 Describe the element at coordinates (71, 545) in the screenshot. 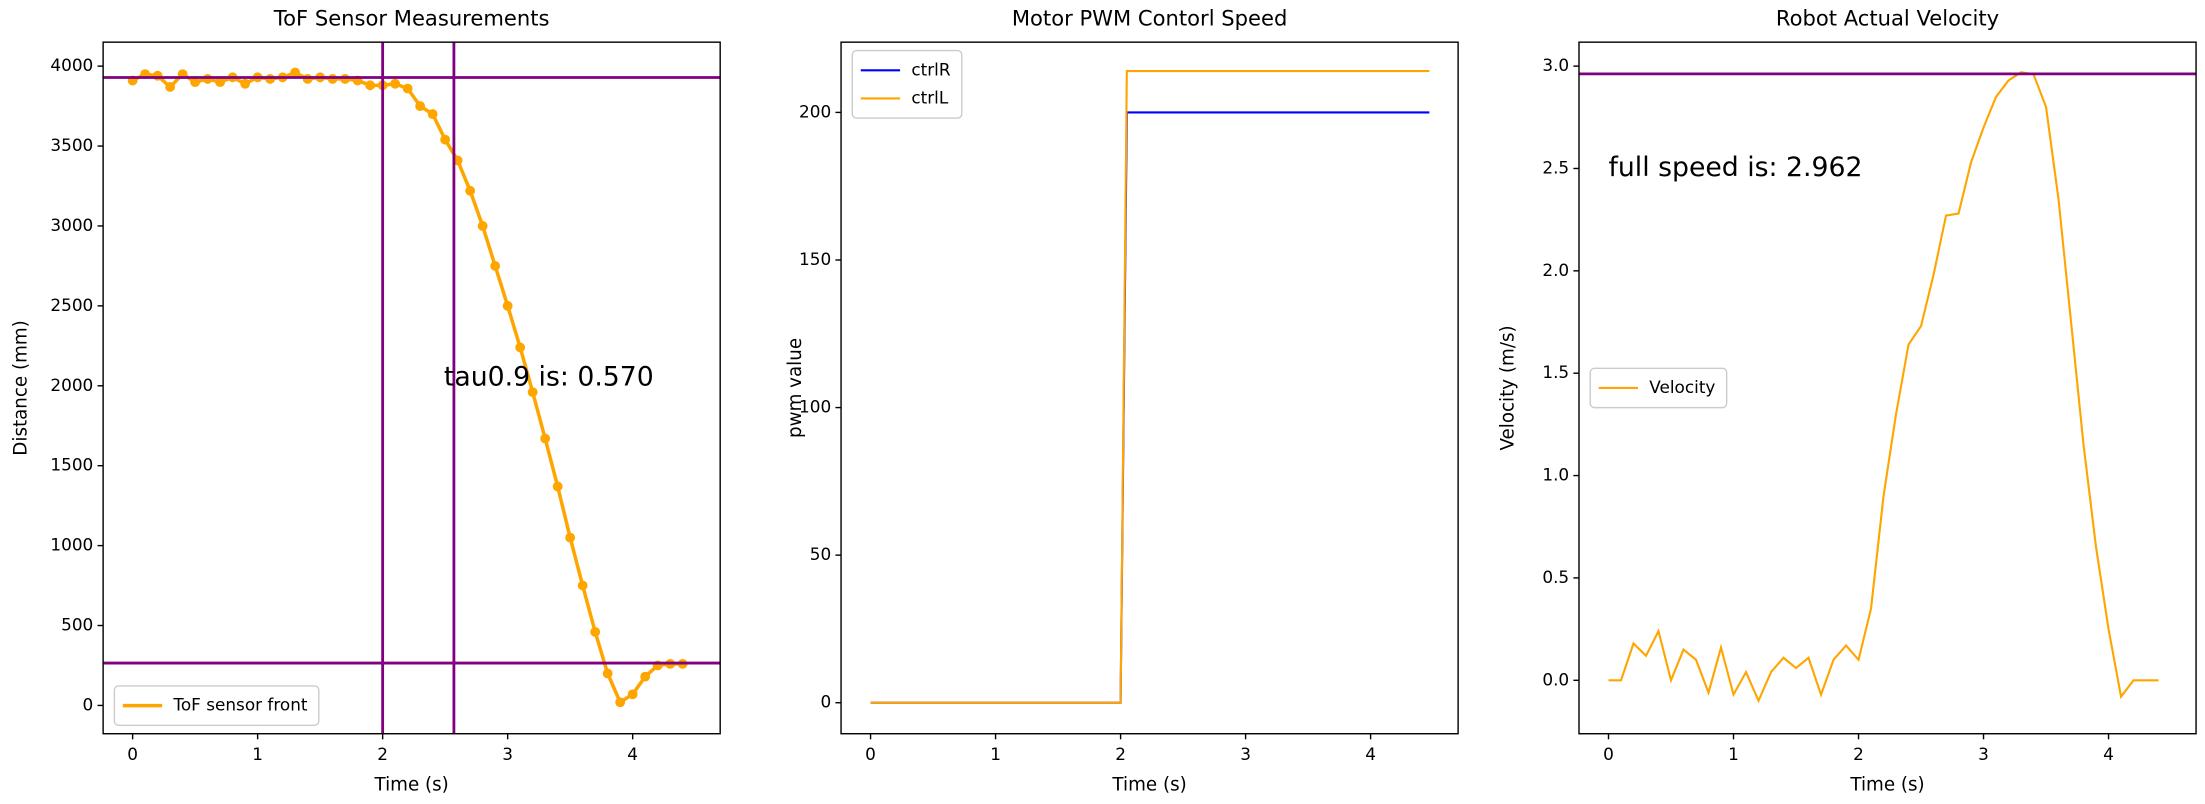

I see `y-tick-label: 1000` at that location.